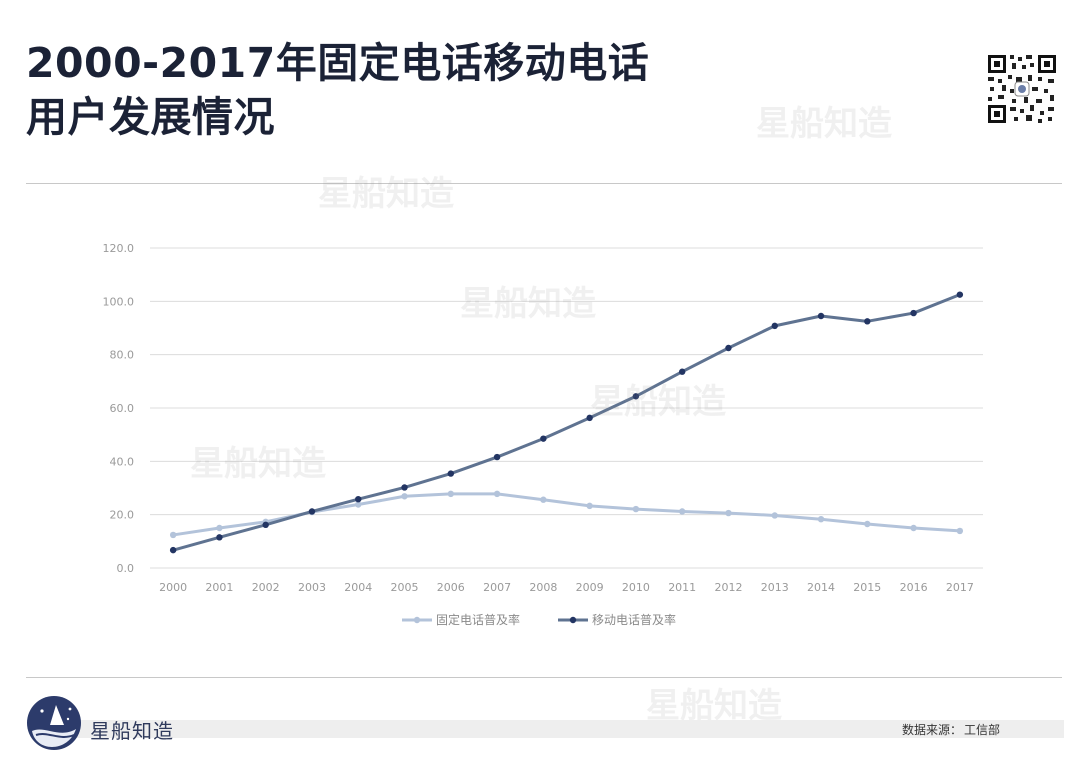  Describe the element at coordinates (405, 587) in the screenshot. I see `x-tick-label: 2005` at that location.